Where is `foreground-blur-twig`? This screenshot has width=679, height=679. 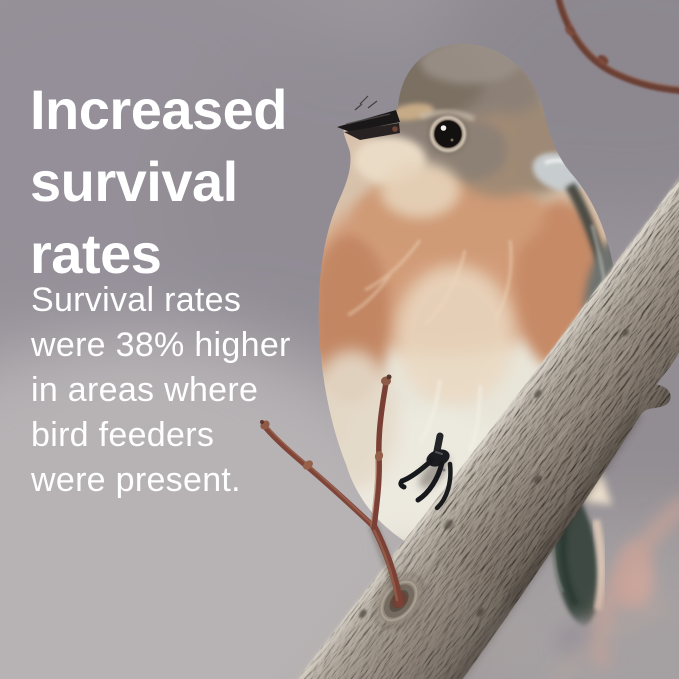
foreground-blur-twig is located at coordinates (615, 588).